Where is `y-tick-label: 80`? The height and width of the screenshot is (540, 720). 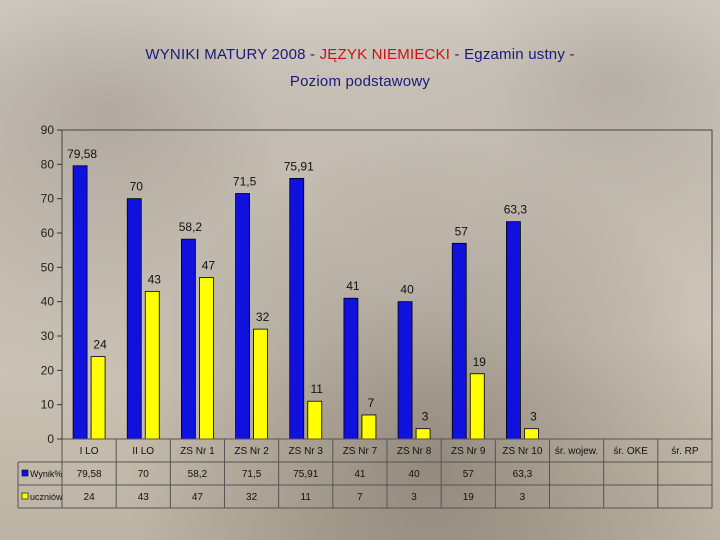
y-tick-label: 80 is located at coordinates (48, 164).